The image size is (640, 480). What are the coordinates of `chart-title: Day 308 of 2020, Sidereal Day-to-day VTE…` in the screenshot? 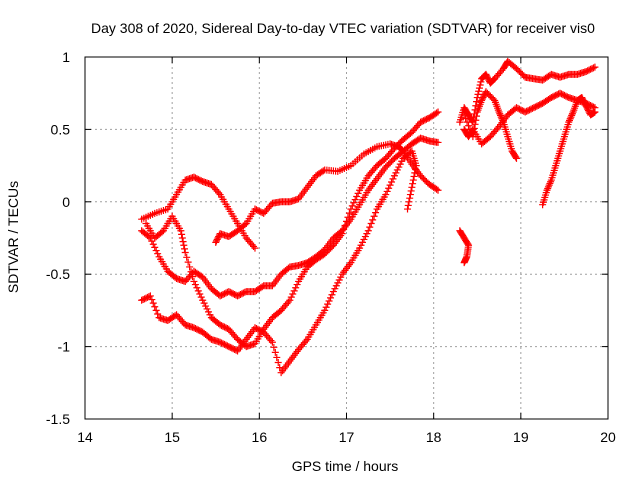 It's located at (343, 28).